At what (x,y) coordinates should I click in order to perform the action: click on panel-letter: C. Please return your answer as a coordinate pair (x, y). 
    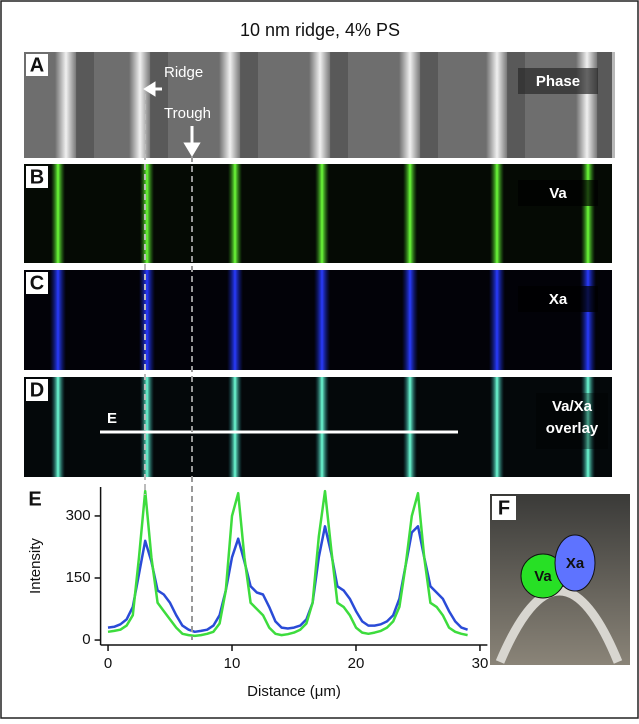
    Looking at the image, I should click on (37, 283).